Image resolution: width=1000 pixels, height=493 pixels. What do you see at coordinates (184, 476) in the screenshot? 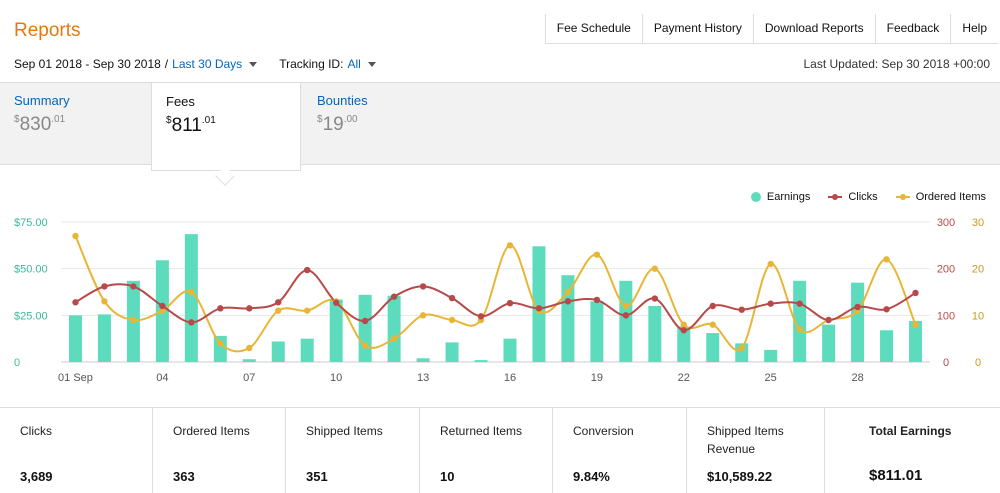
I see `metric-ordered-items-value: 363` at bounding box center [184, 476].